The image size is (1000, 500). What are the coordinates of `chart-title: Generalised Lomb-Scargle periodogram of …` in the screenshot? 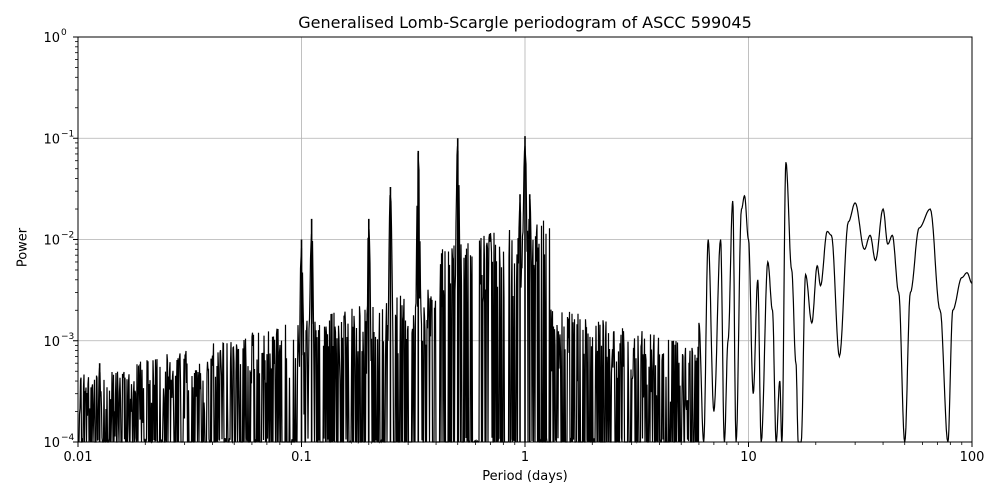 It's located at (525, 22).